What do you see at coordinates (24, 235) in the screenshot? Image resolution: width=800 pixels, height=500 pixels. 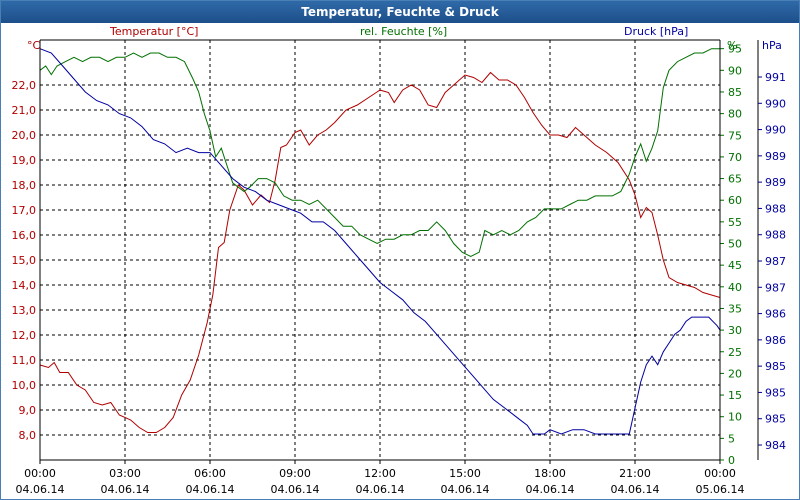 I see `y-tick-temperature: 16,0` at bounding box center [24, 235].